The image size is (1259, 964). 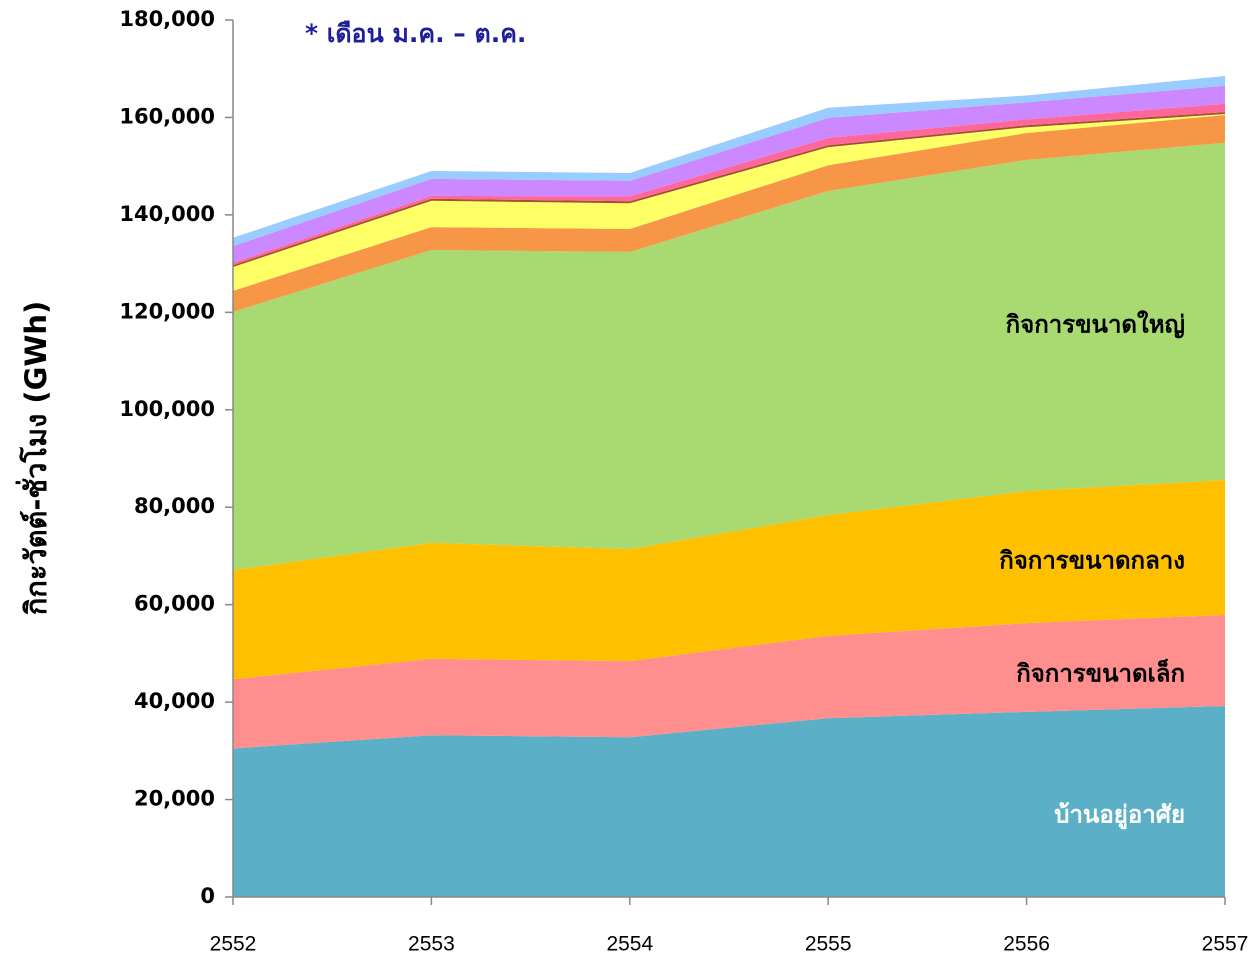 What do you see at coordinates (167, 311) in the screenshot?
I see `y-tick-label: 120,000` at bounding box center [167, 311].